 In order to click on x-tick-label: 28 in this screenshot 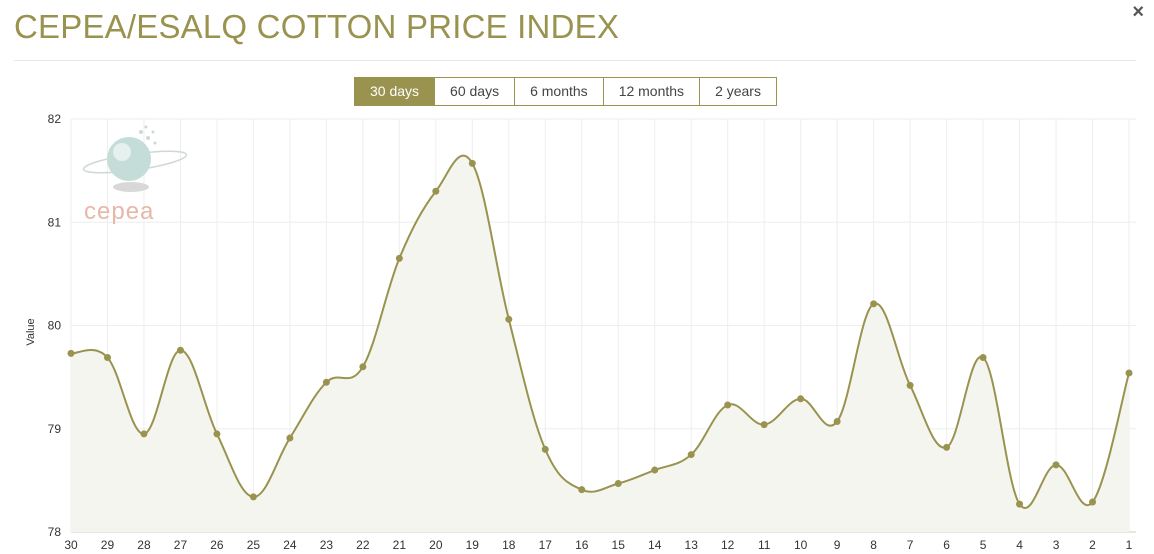, I will do `click(144, 545)`.